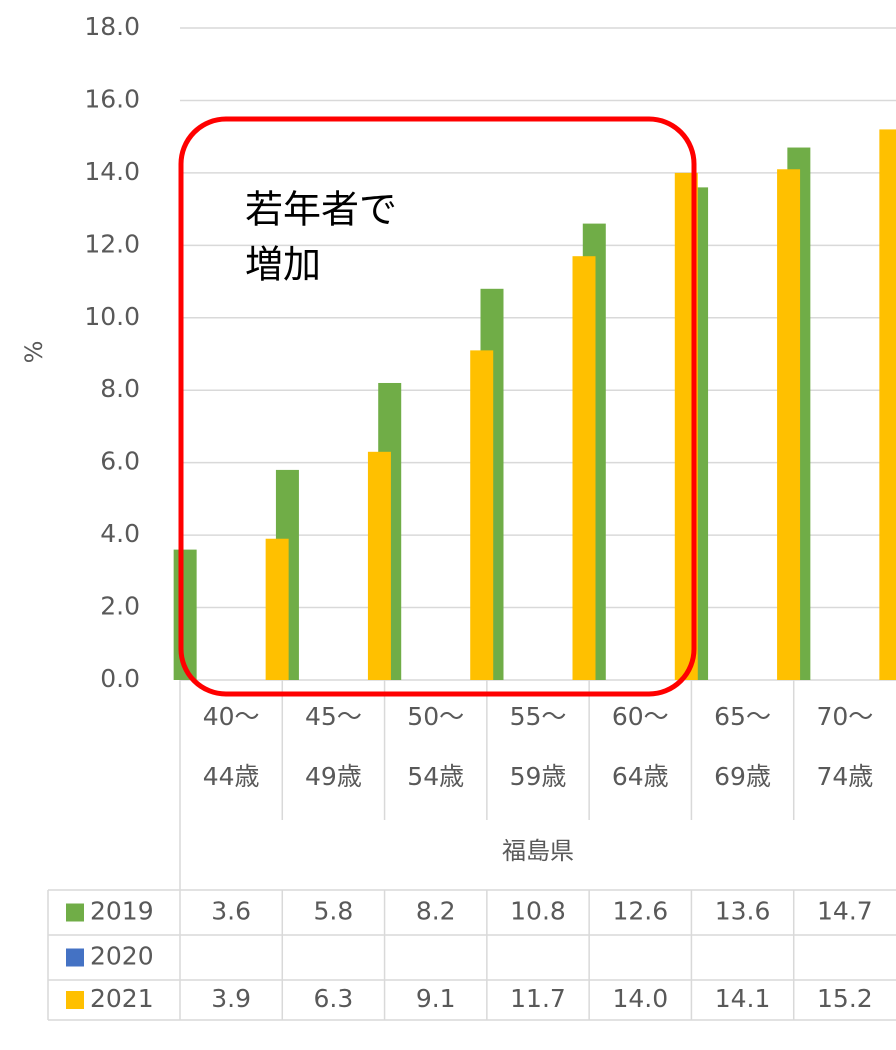 The image size is (896, 1050). What do you see at coordinates (436, 911) in the screenshot?
I see `table-value: 8.2` at bounding box center [436, 911].